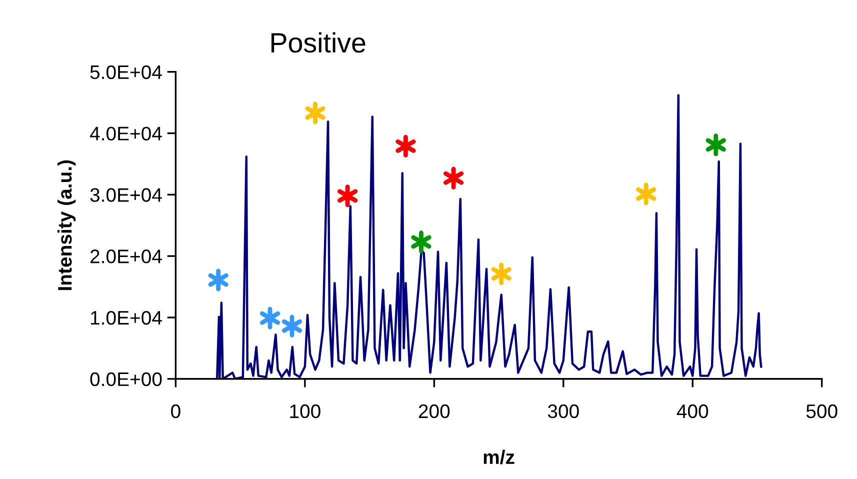  Describe the element at coordinates (126, 195) in the screenshot. I see `y-tick-label: 3.0E+04` at that location.